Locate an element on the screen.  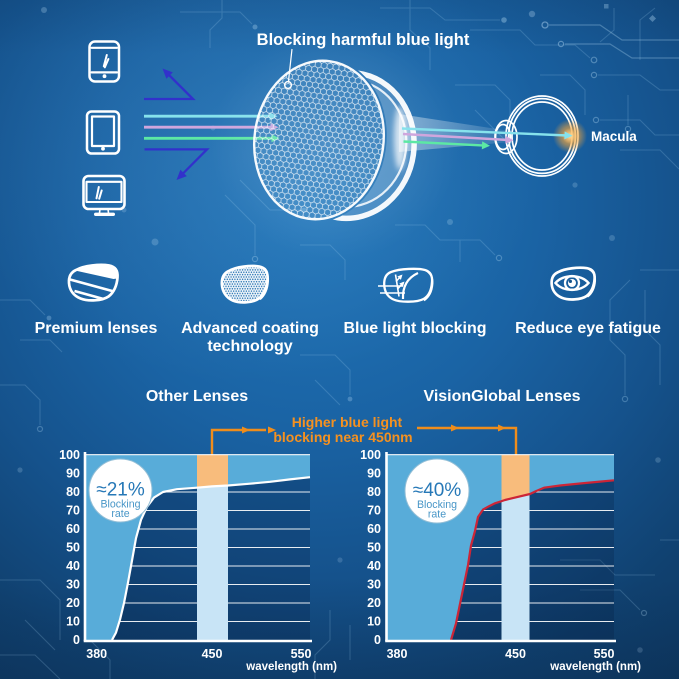
svg-text: technology is located at coordinates (249, 346).